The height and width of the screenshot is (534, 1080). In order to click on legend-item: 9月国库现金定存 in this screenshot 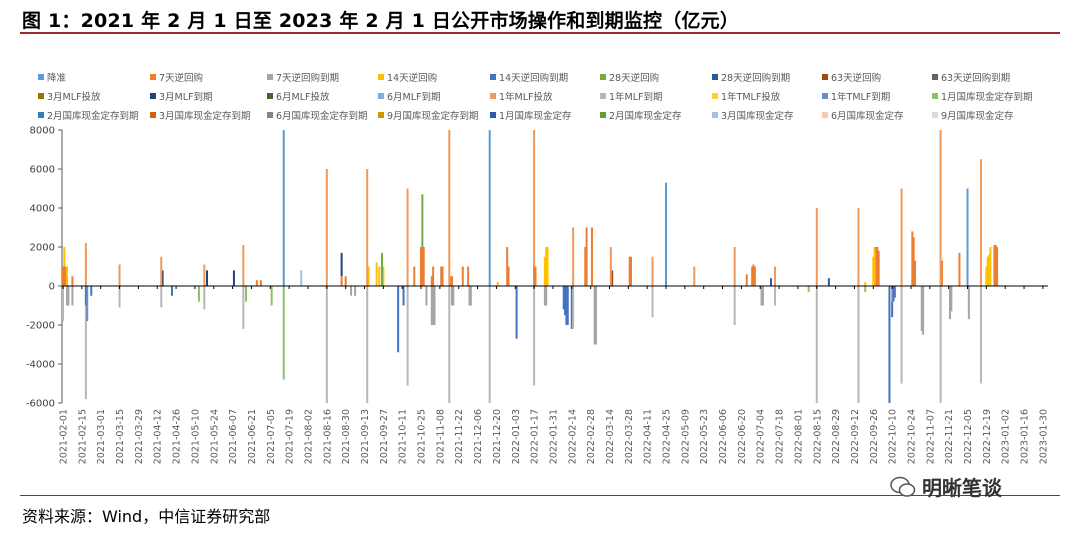, I will do `click(973, 115)`.